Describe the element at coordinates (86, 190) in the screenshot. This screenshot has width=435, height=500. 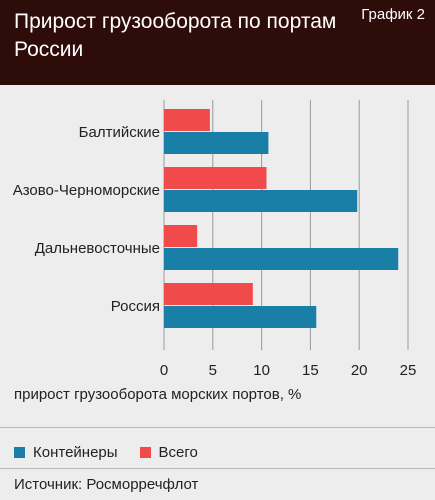
I see `category-label: Азово-Черноморские` at that location.